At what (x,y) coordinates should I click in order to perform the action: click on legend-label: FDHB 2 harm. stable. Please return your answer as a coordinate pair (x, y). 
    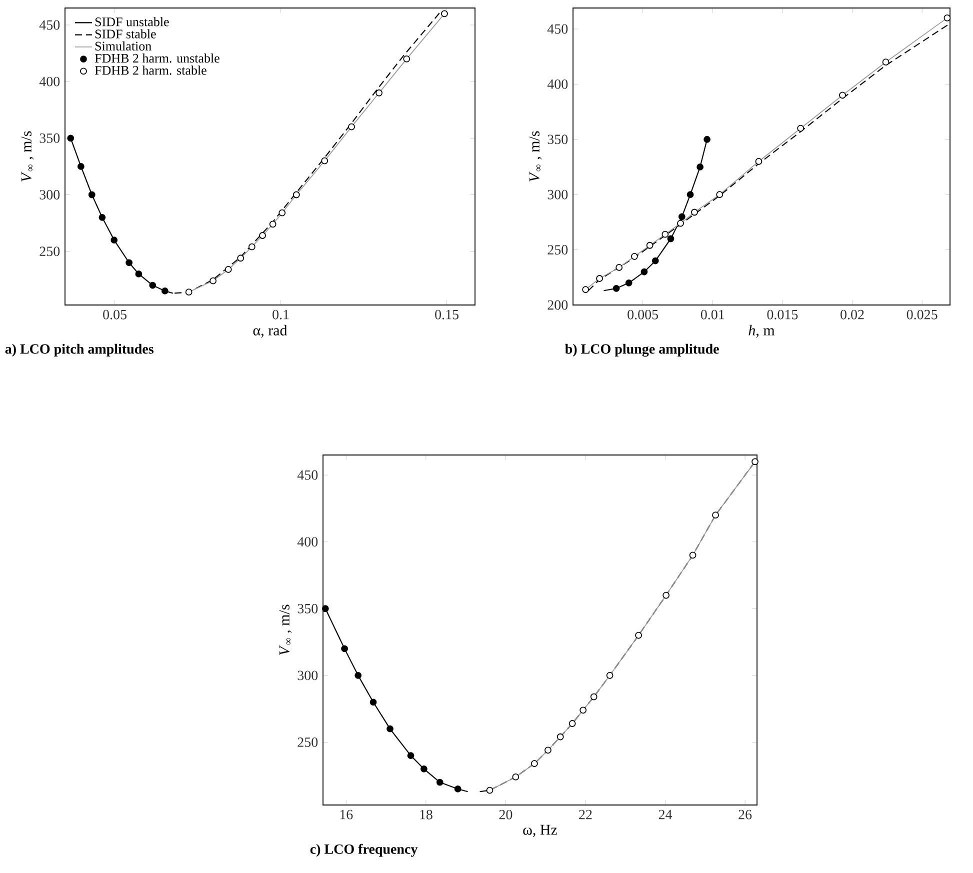
    Looking at the image, I should click on (150, 70).